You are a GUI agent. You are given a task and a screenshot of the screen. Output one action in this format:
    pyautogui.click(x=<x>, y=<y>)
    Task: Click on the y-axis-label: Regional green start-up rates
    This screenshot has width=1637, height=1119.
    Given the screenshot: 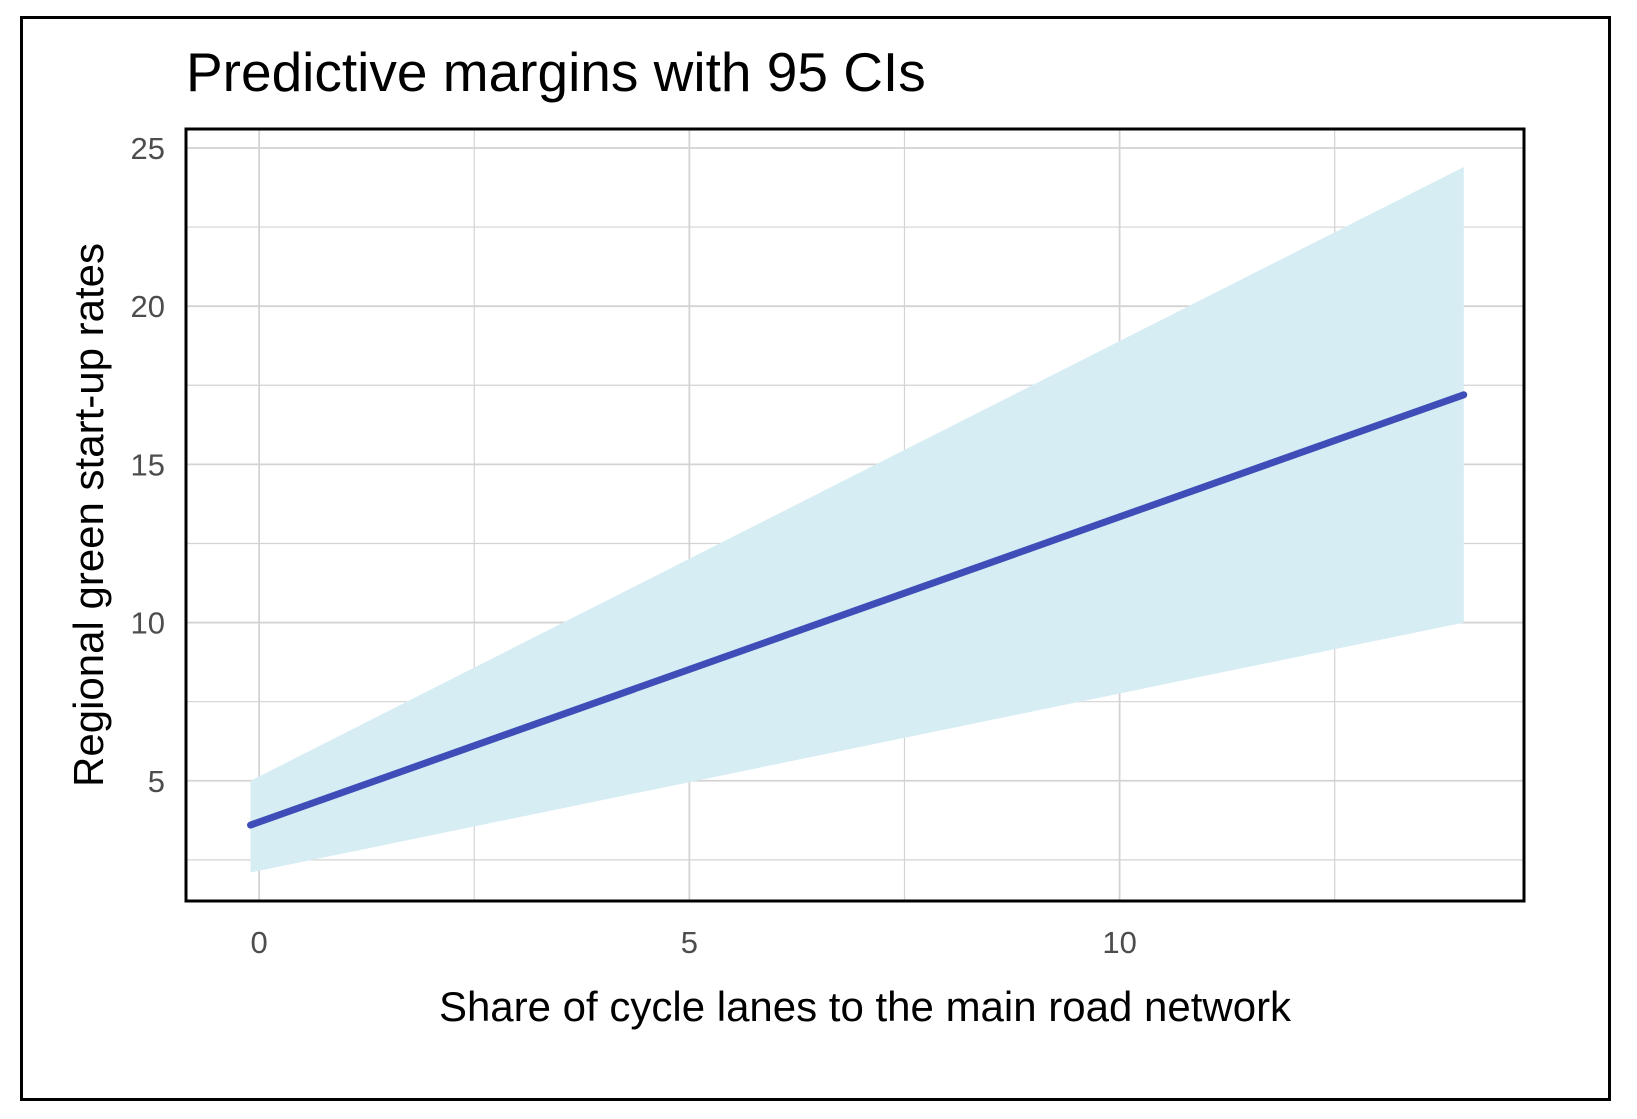 What is the action you would take?
    pyautogui.click(x=88, y=515)
    